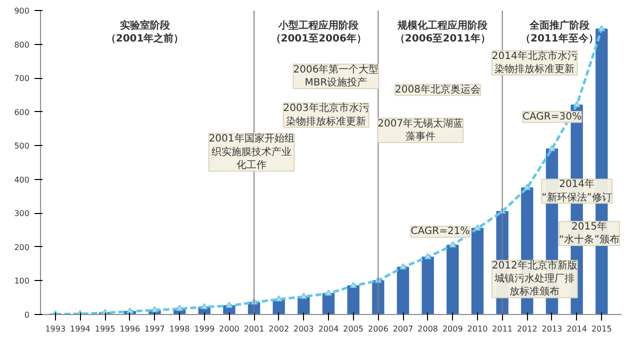 The height and width of the screenshot is (339, 641). What do you see at coordinates (601, 329) in the screenshot?
I see `x-tick-label: 2015` at bounding box center [601, 329].